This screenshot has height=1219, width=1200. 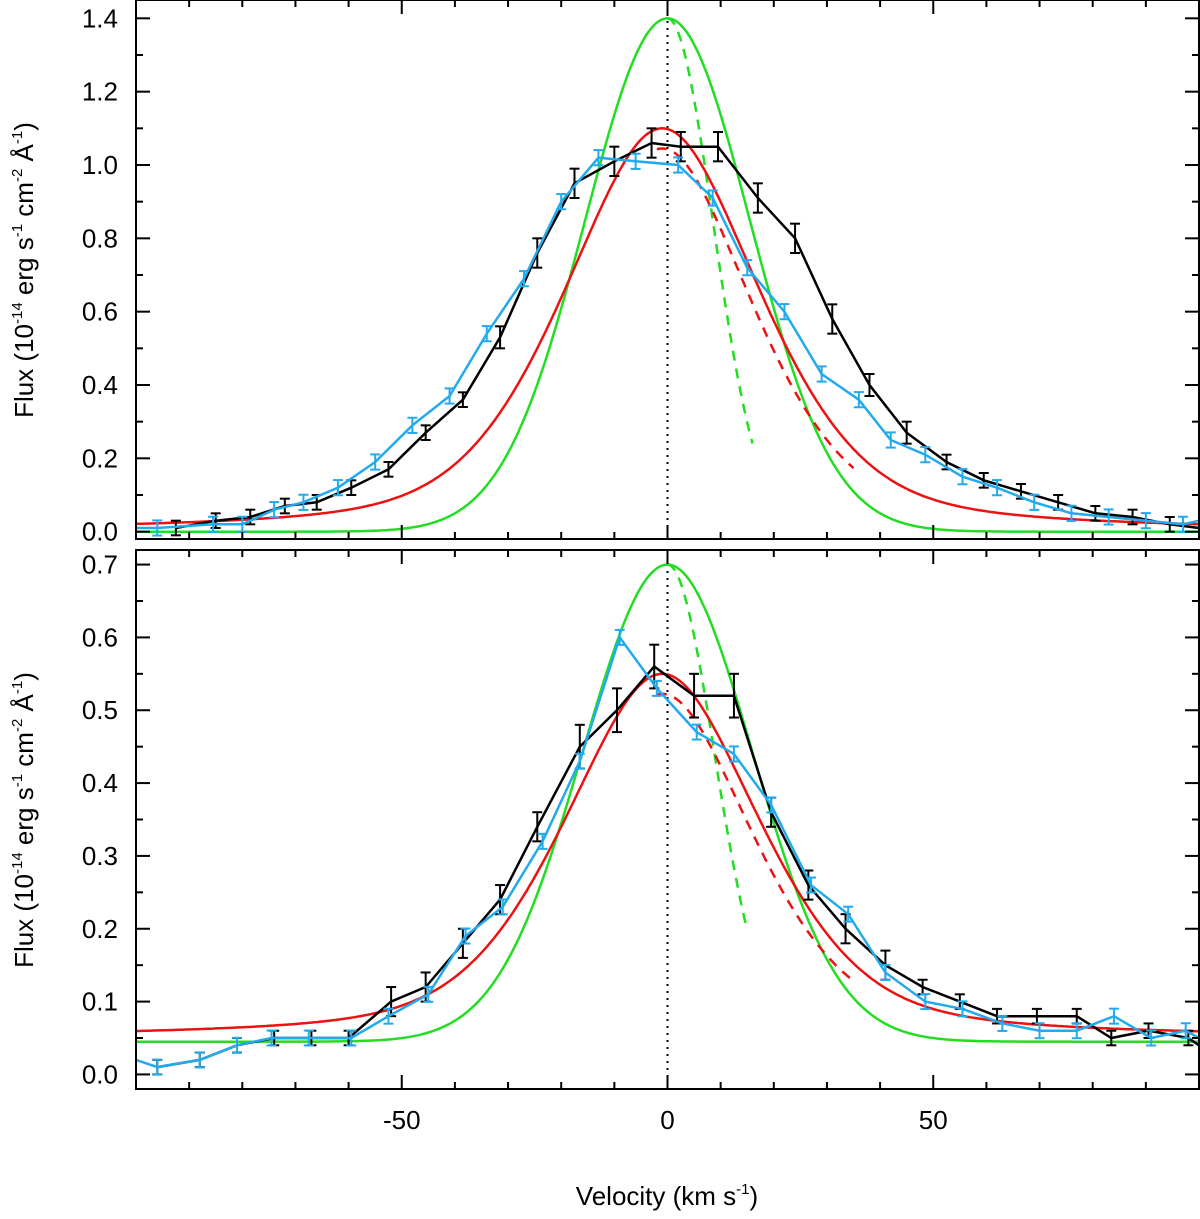 I want to click on bottom-y-tick-label: 0.5, so click(x=100, y=710).